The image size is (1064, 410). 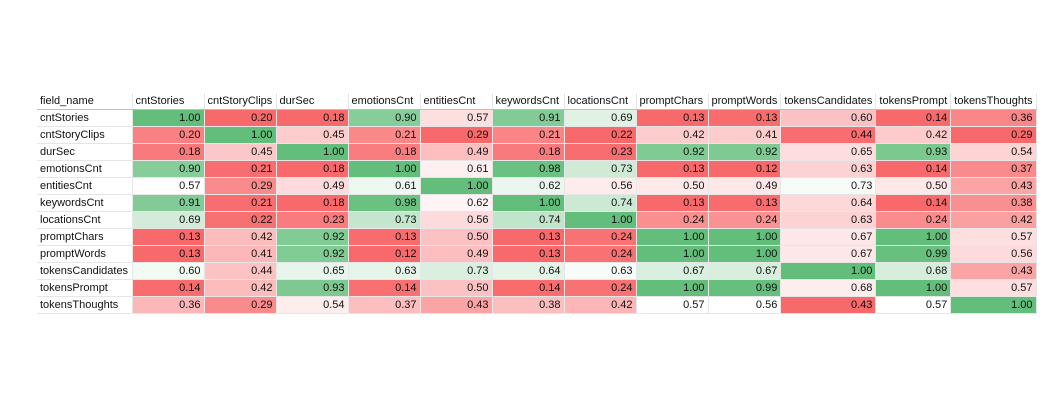 I want to click on table-cell: 0.44, so click(x=828, y=135).